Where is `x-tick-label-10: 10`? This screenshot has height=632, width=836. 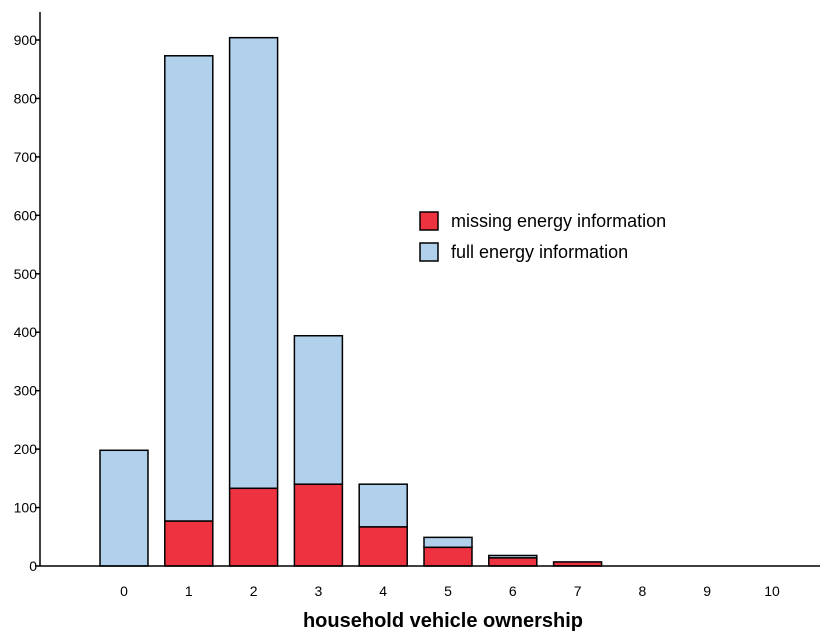 x-tick-label-10: 10 is located at coordinates (772, 591).